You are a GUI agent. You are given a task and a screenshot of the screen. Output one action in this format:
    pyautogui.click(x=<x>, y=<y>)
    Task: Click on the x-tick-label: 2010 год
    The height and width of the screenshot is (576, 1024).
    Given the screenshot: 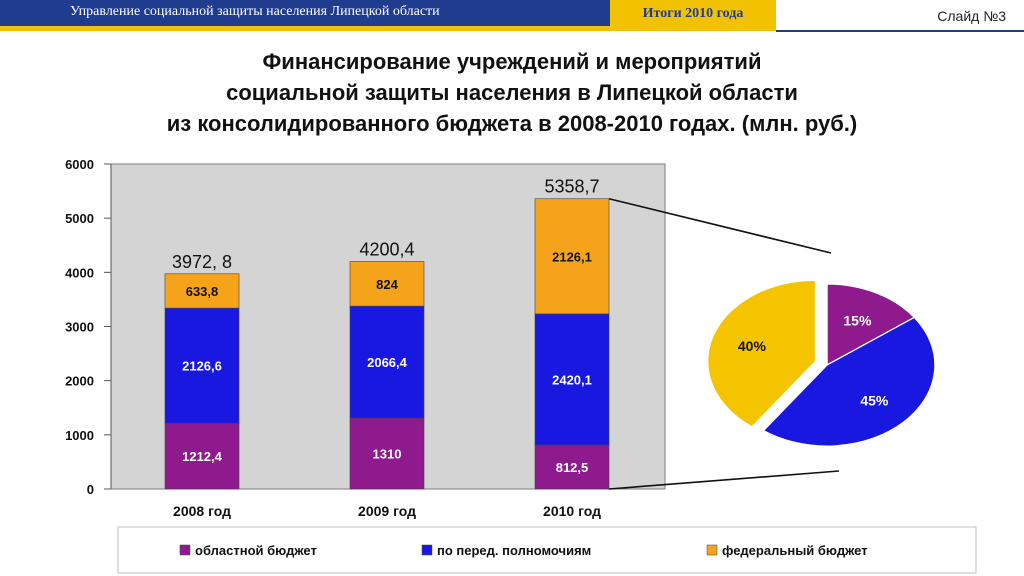 What is the action you would take?
    pyautogui.click(x=572, y=511)
    